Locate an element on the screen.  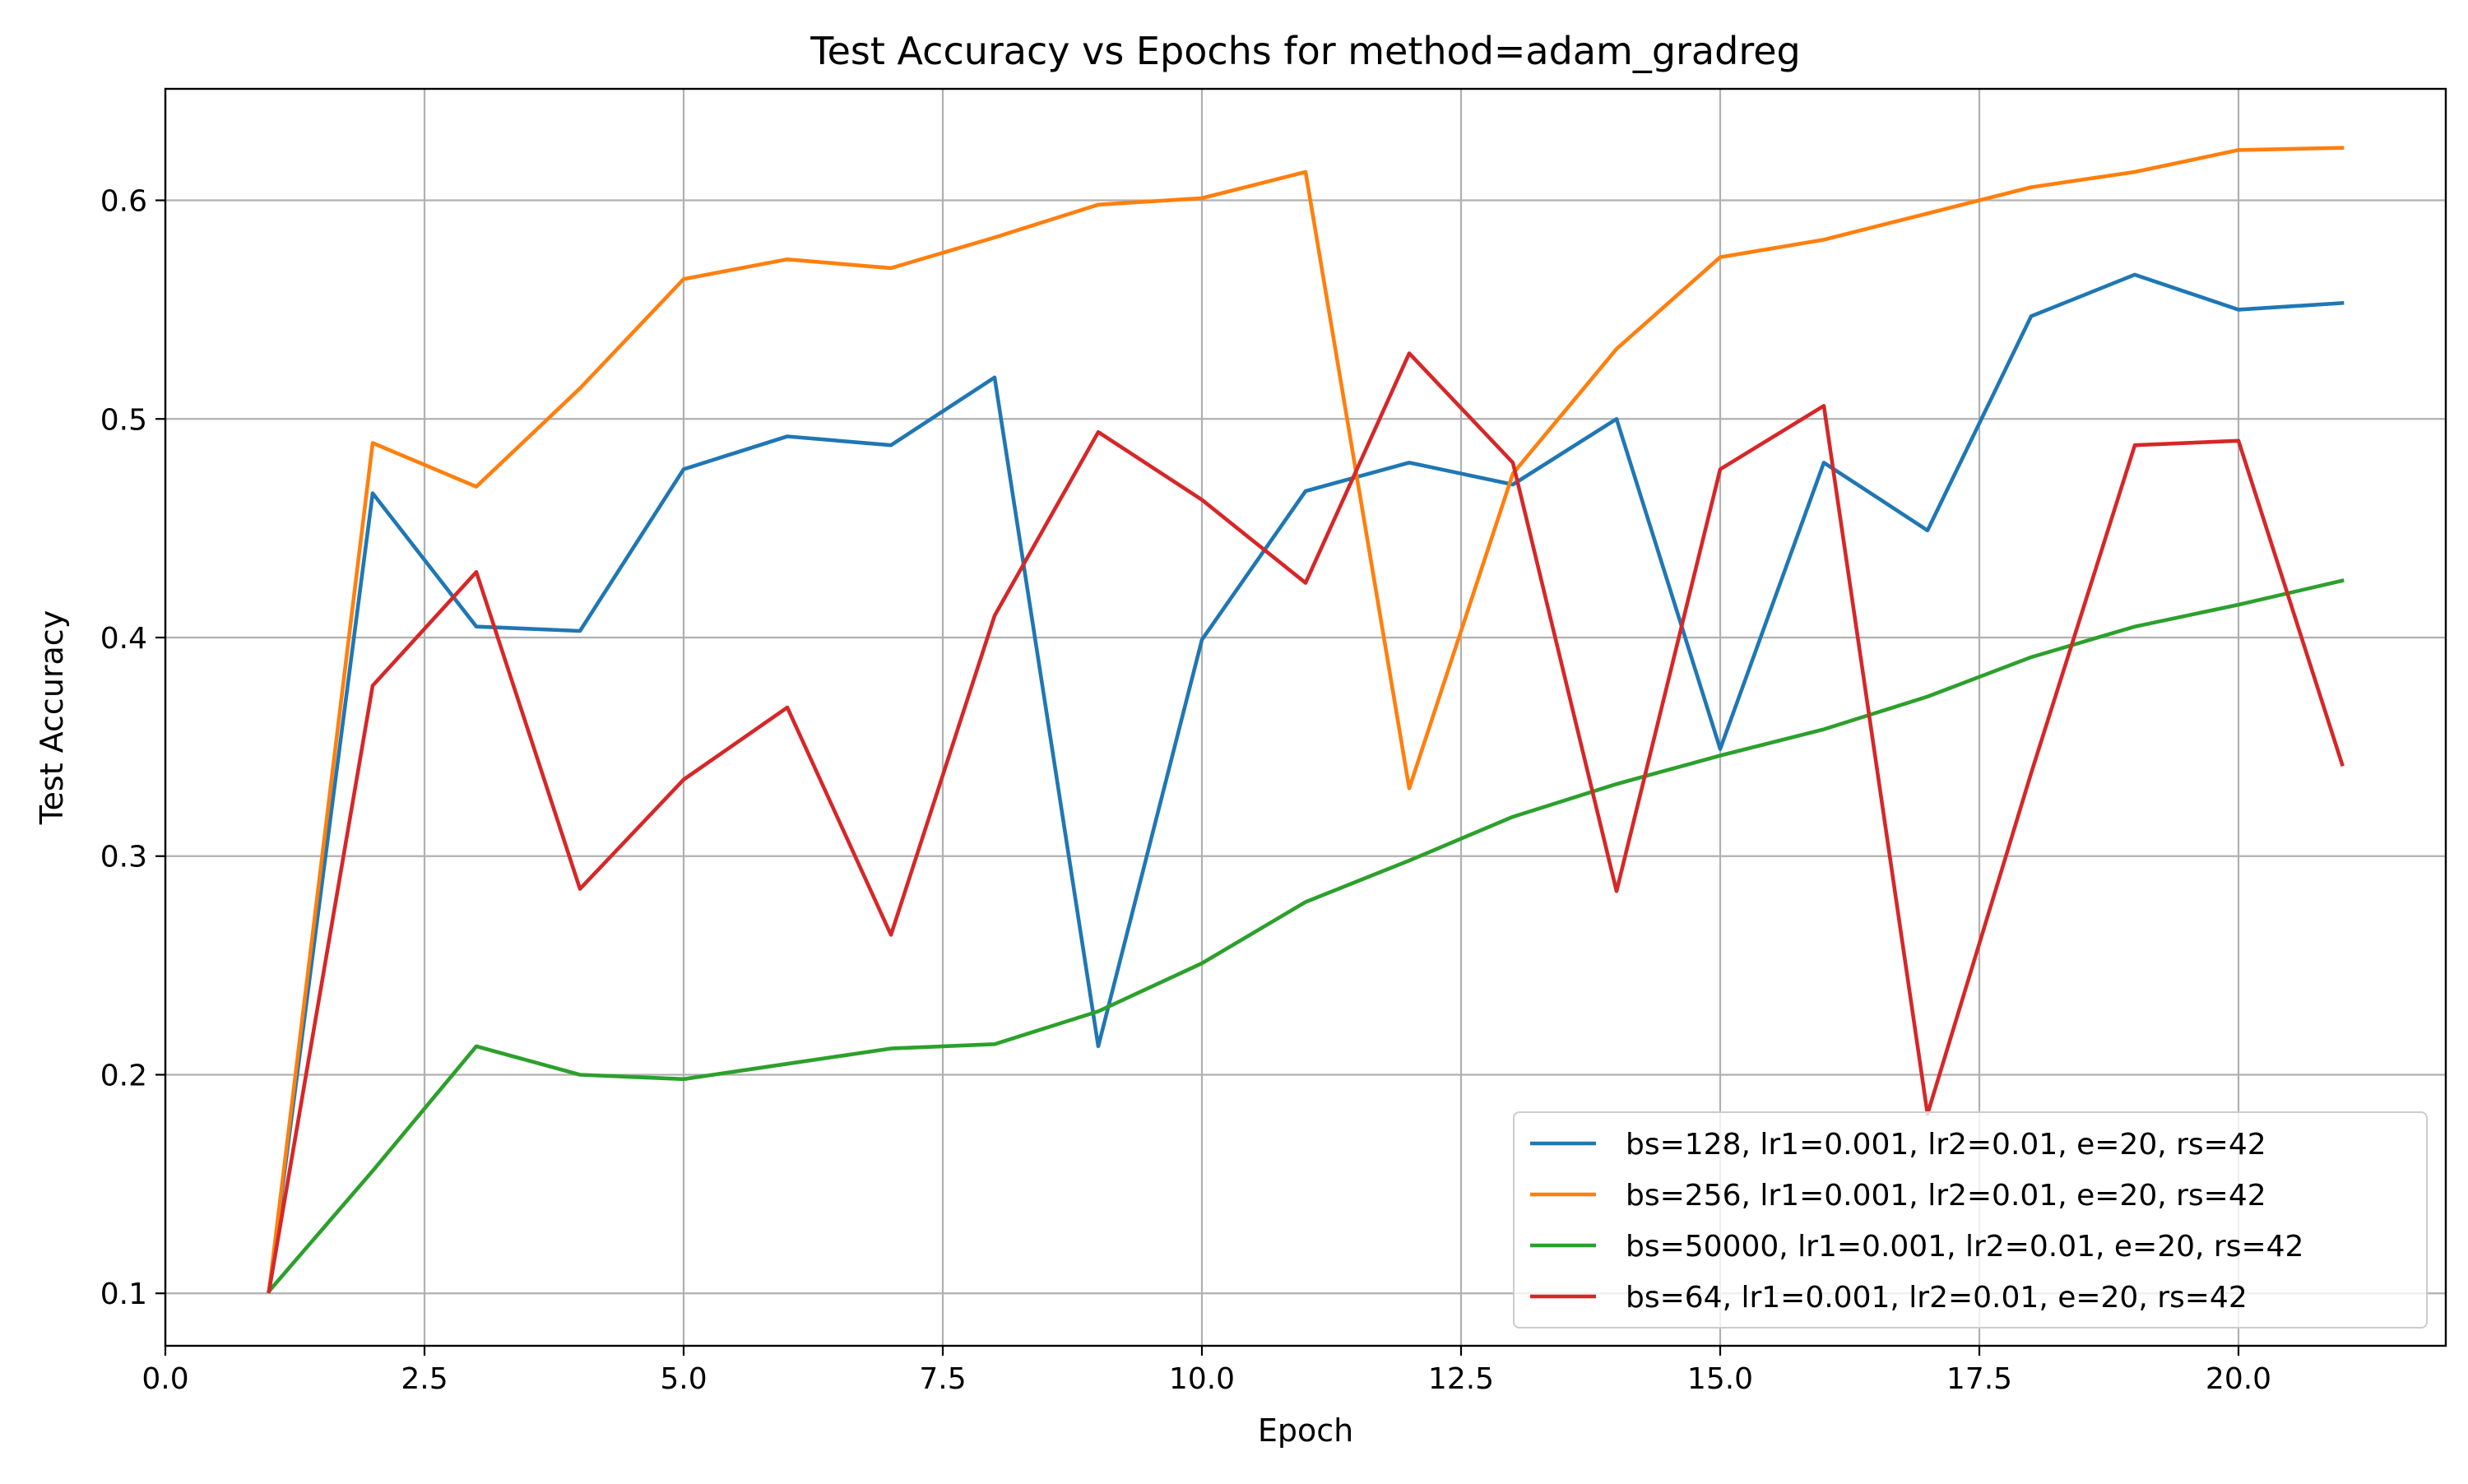
x-tick-label: 10.0 is located at coordinates (1202, 1379).